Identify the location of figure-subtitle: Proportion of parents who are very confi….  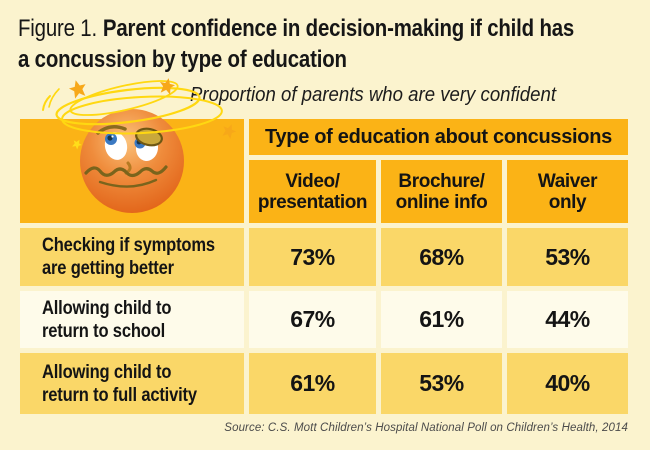
(373, 95).